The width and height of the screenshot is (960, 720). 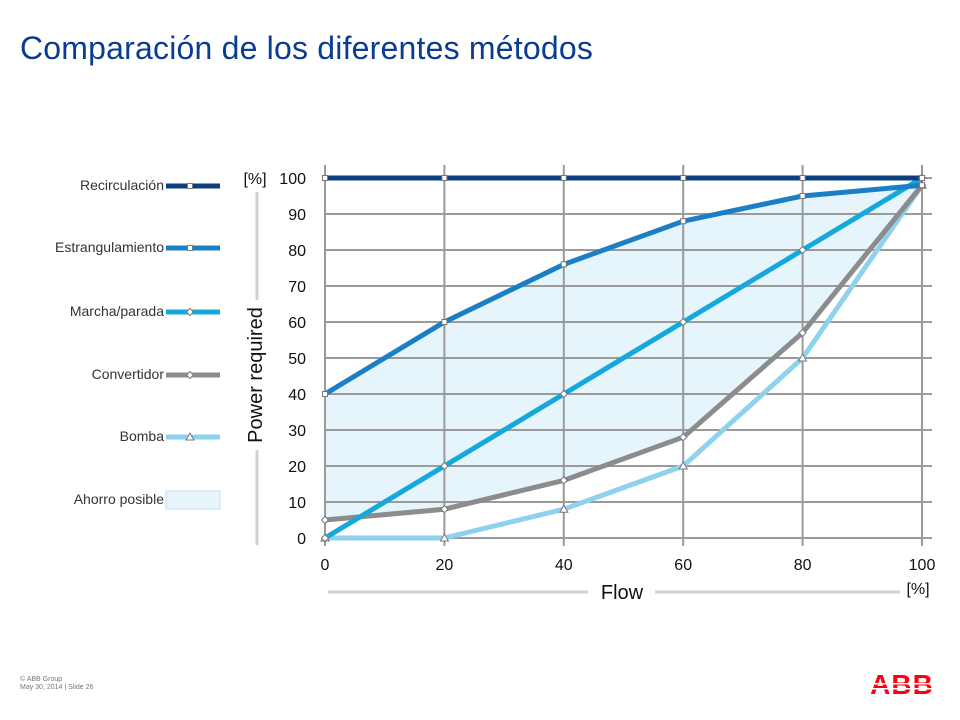 What do you see at coordinates (190, 375) in the screenshot?
I see `legend-marker-convertidor` at bounding box center [190, 375].